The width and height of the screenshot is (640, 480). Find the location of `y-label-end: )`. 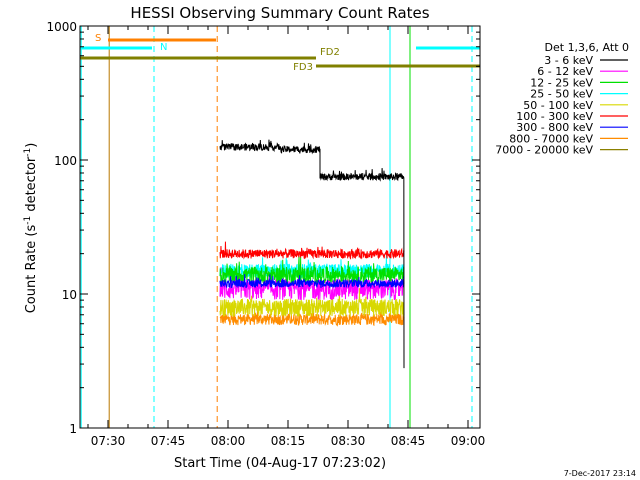

y-label-end: ) is located at coordinates (31, 145).